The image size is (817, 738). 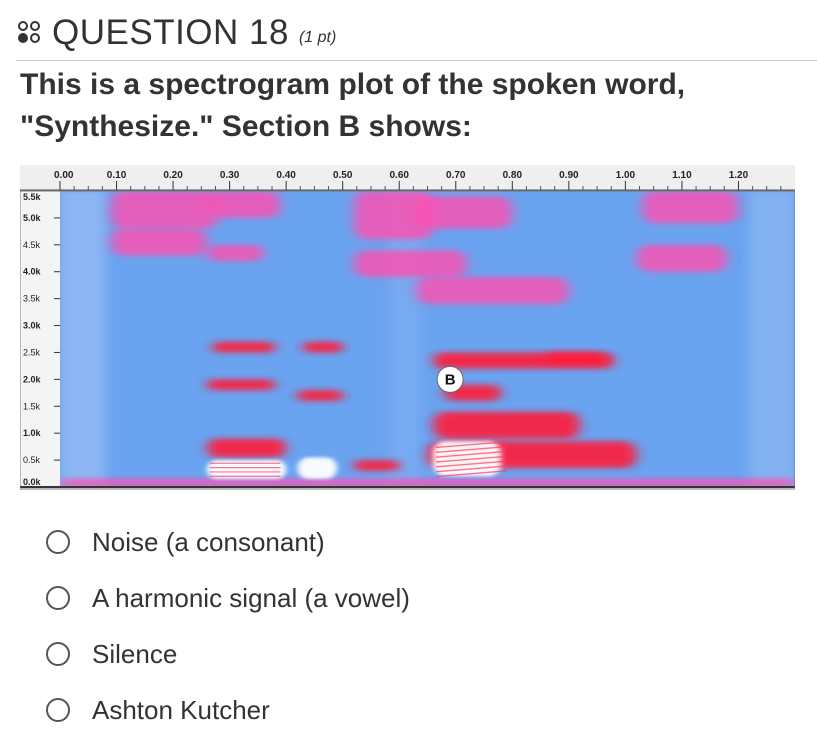 What do you see at coordinates (286, 175) in the screenshot?
I see `x-tick-label: 0.40` at bounding box center [286, 175].